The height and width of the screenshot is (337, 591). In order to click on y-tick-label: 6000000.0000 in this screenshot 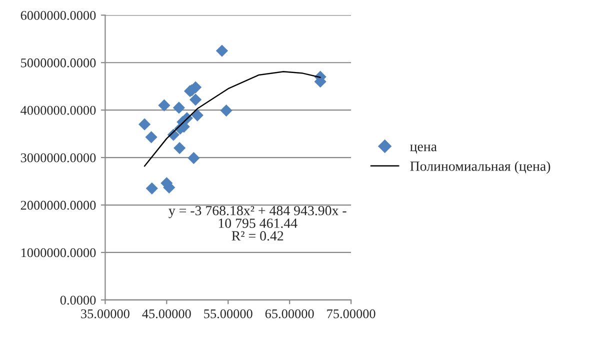, I will do `click(58, 15)`.